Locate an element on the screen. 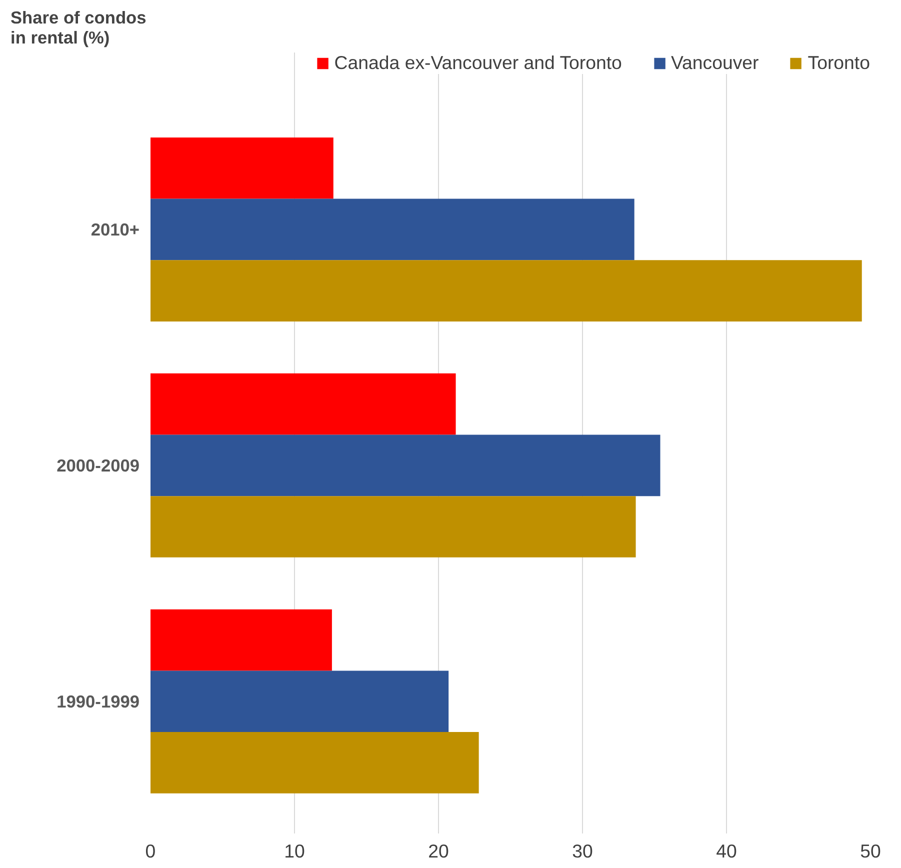 This screenshot has height=868, width=901. legend-label: Vancouver is located at coordinates (714, 63).